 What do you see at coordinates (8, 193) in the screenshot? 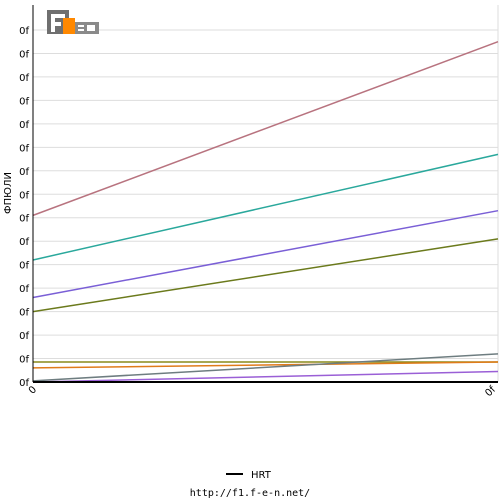
I see `y-axis-title: ФПЮЛИ` at bounding box center [8, 193].